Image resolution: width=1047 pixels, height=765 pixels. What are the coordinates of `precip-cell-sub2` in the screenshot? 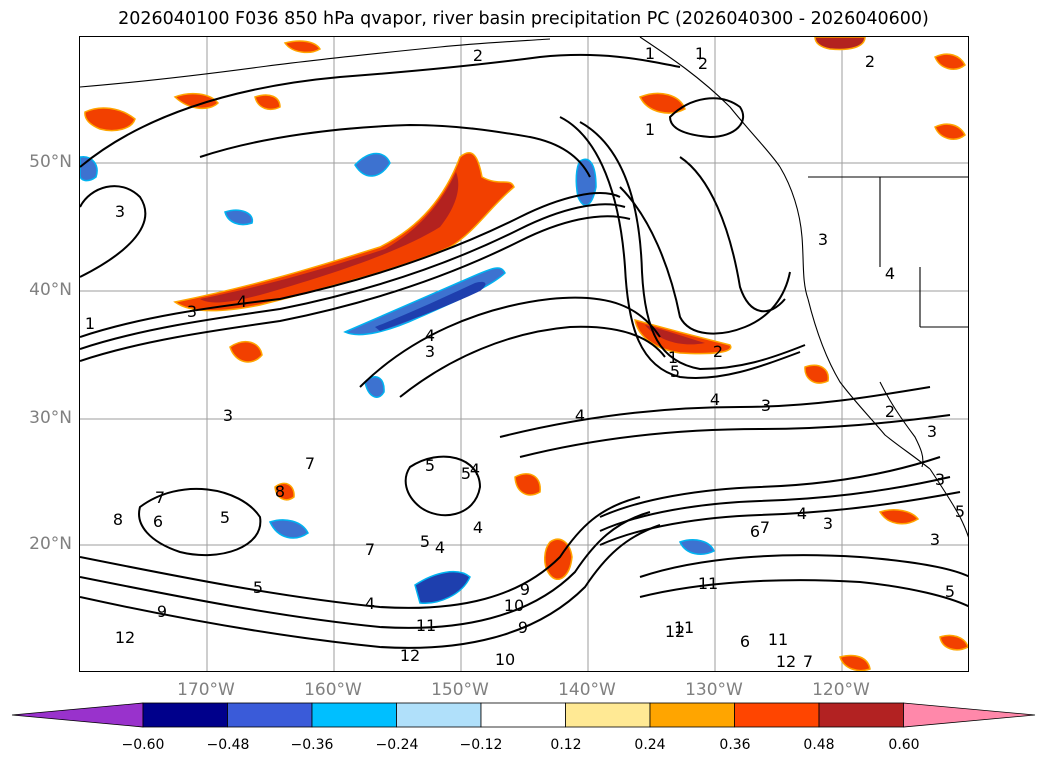 It's located at (527, 484).